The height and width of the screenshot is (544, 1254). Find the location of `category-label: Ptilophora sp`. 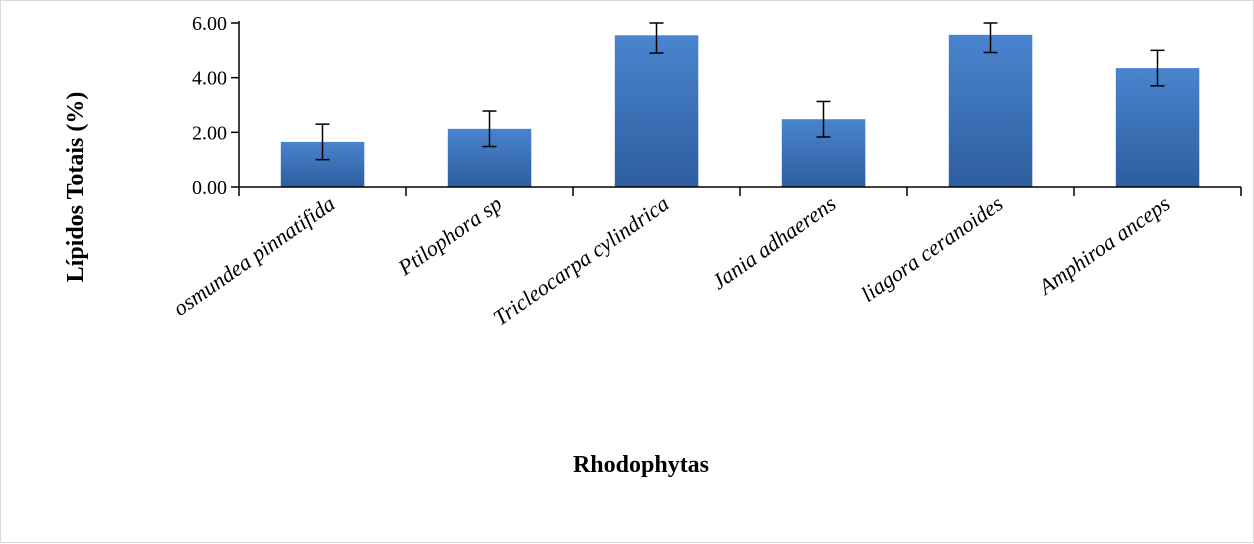

category-label: Ptilophora sp is located at coordinates (450, 236).